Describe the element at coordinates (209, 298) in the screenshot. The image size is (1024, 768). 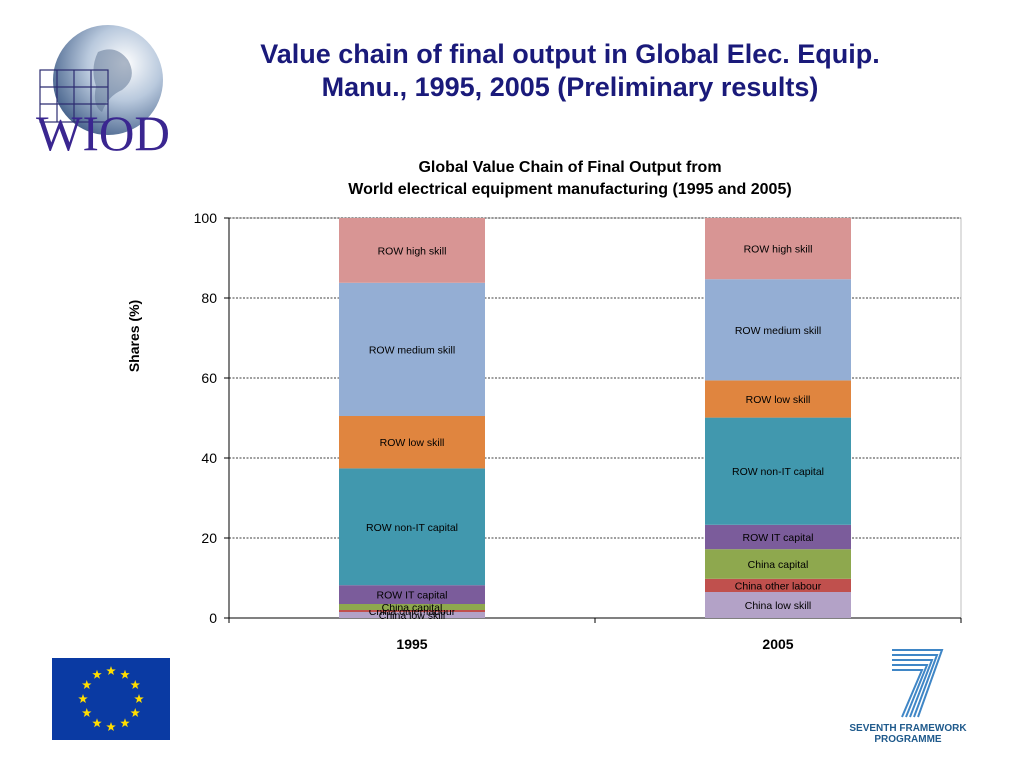
I see `y-tick-label: 80` at that location.